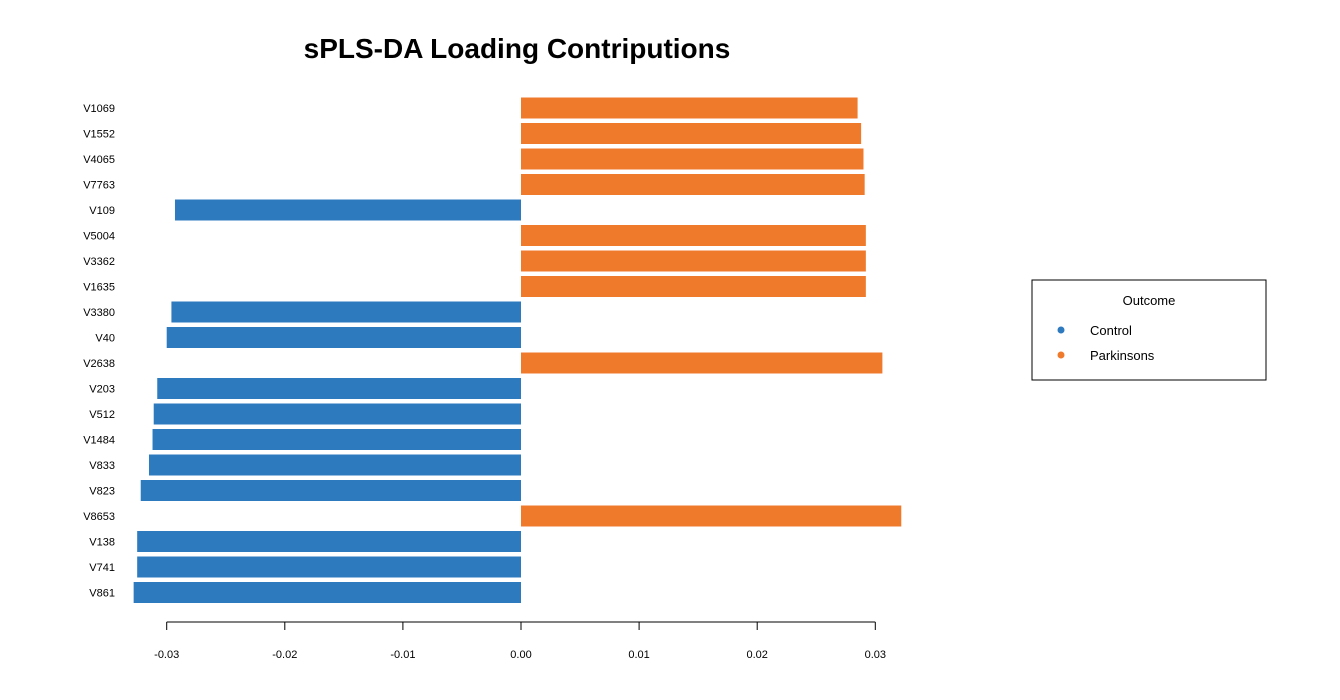 The height and width of the screenshot is (700, 1340). Describe the element at coordinates (337, 414) in the screenshot. I see `bar-v512` at that location.